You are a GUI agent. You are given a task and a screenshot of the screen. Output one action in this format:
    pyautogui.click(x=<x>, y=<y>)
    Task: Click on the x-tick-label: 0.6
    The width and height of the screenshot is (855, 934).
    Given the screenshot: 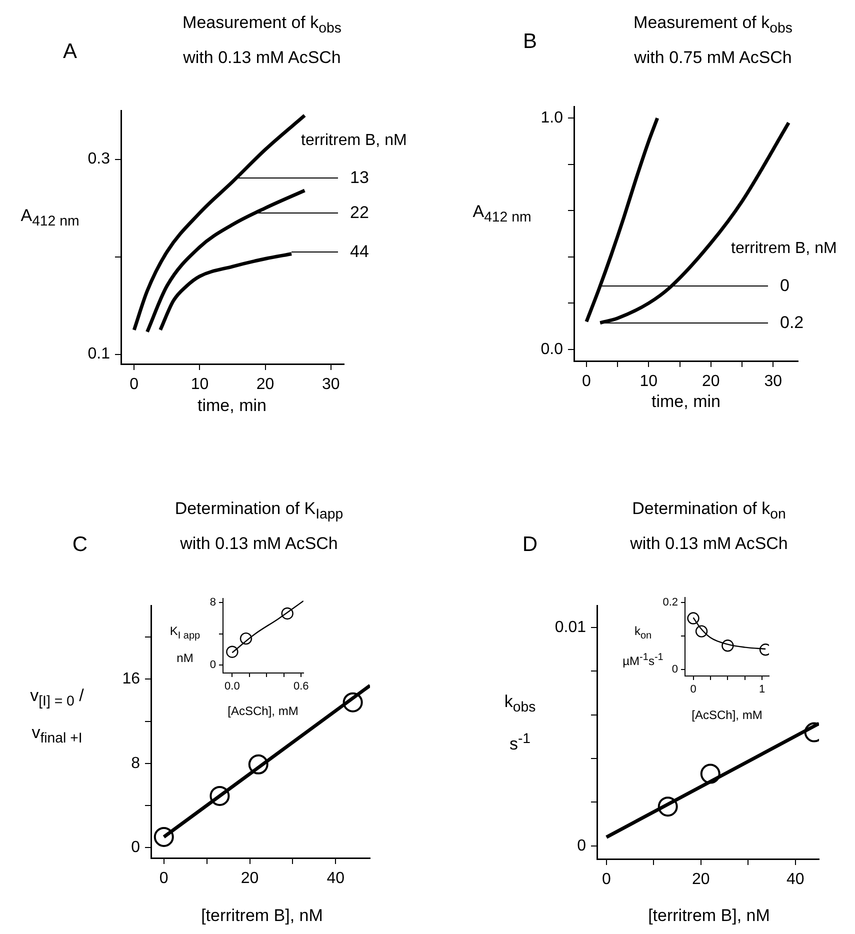 What is the action you would take?
    pyautogui.click(x=301, y=686)
    